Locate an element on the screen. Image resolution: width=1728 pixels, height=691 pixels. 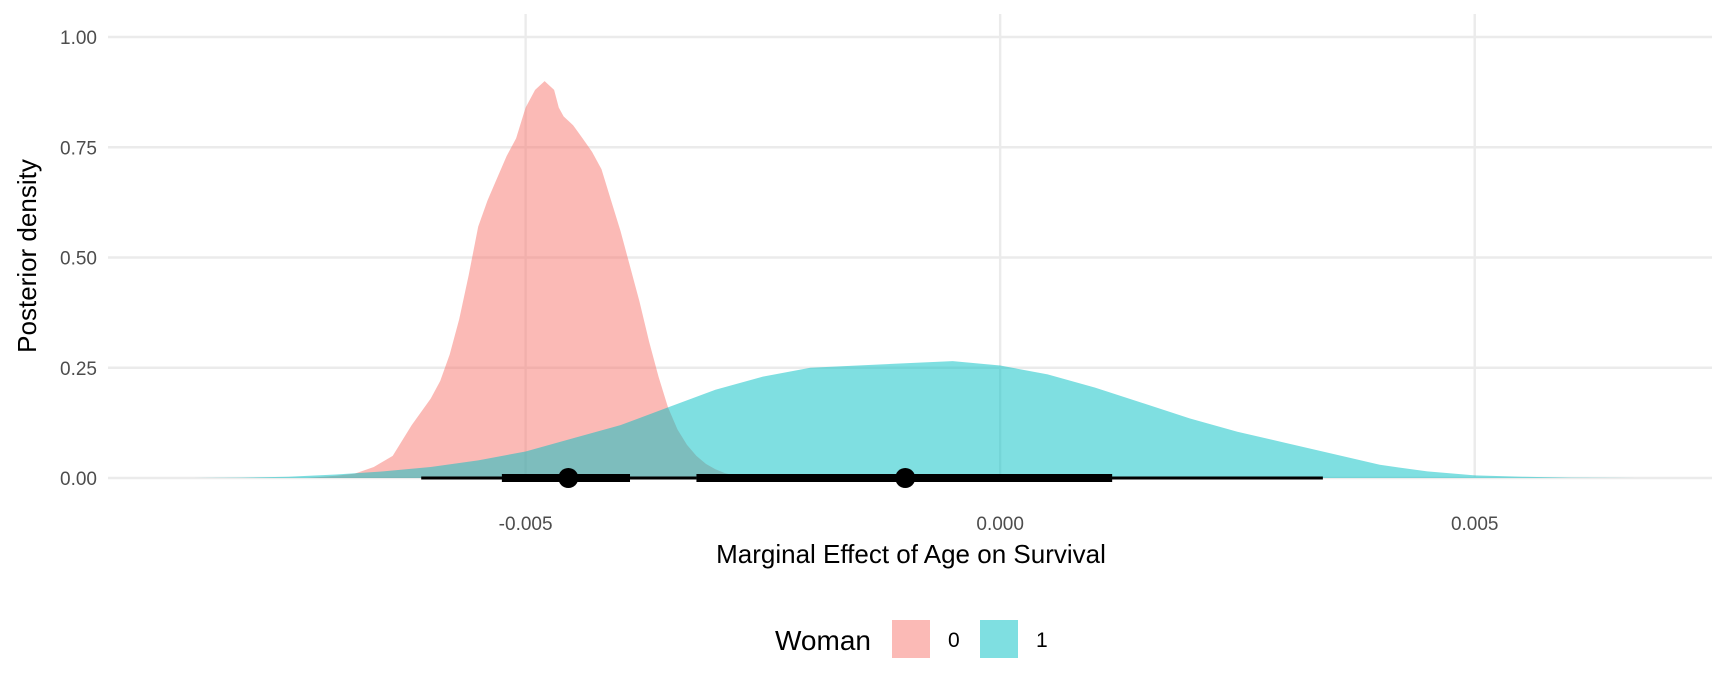
x-tick-label-1: 0.000 is located at coordinates (1000, 524).